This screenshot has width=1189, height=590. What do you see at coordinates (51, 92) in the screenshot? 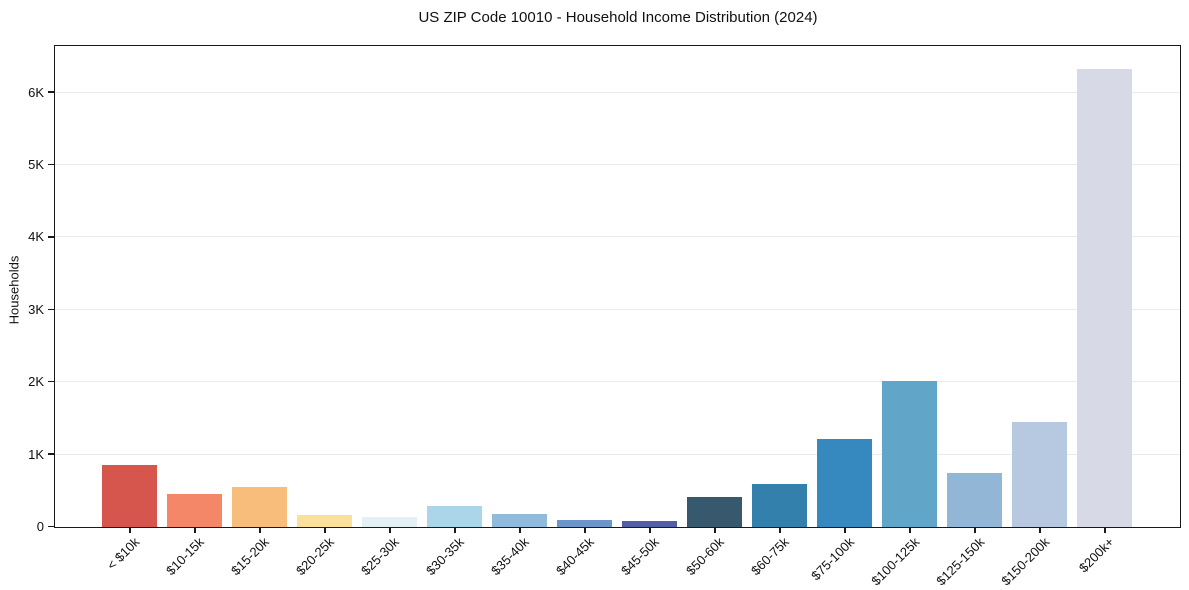
I see `y-tick-mark-6k` at bounding box center [51, 92].